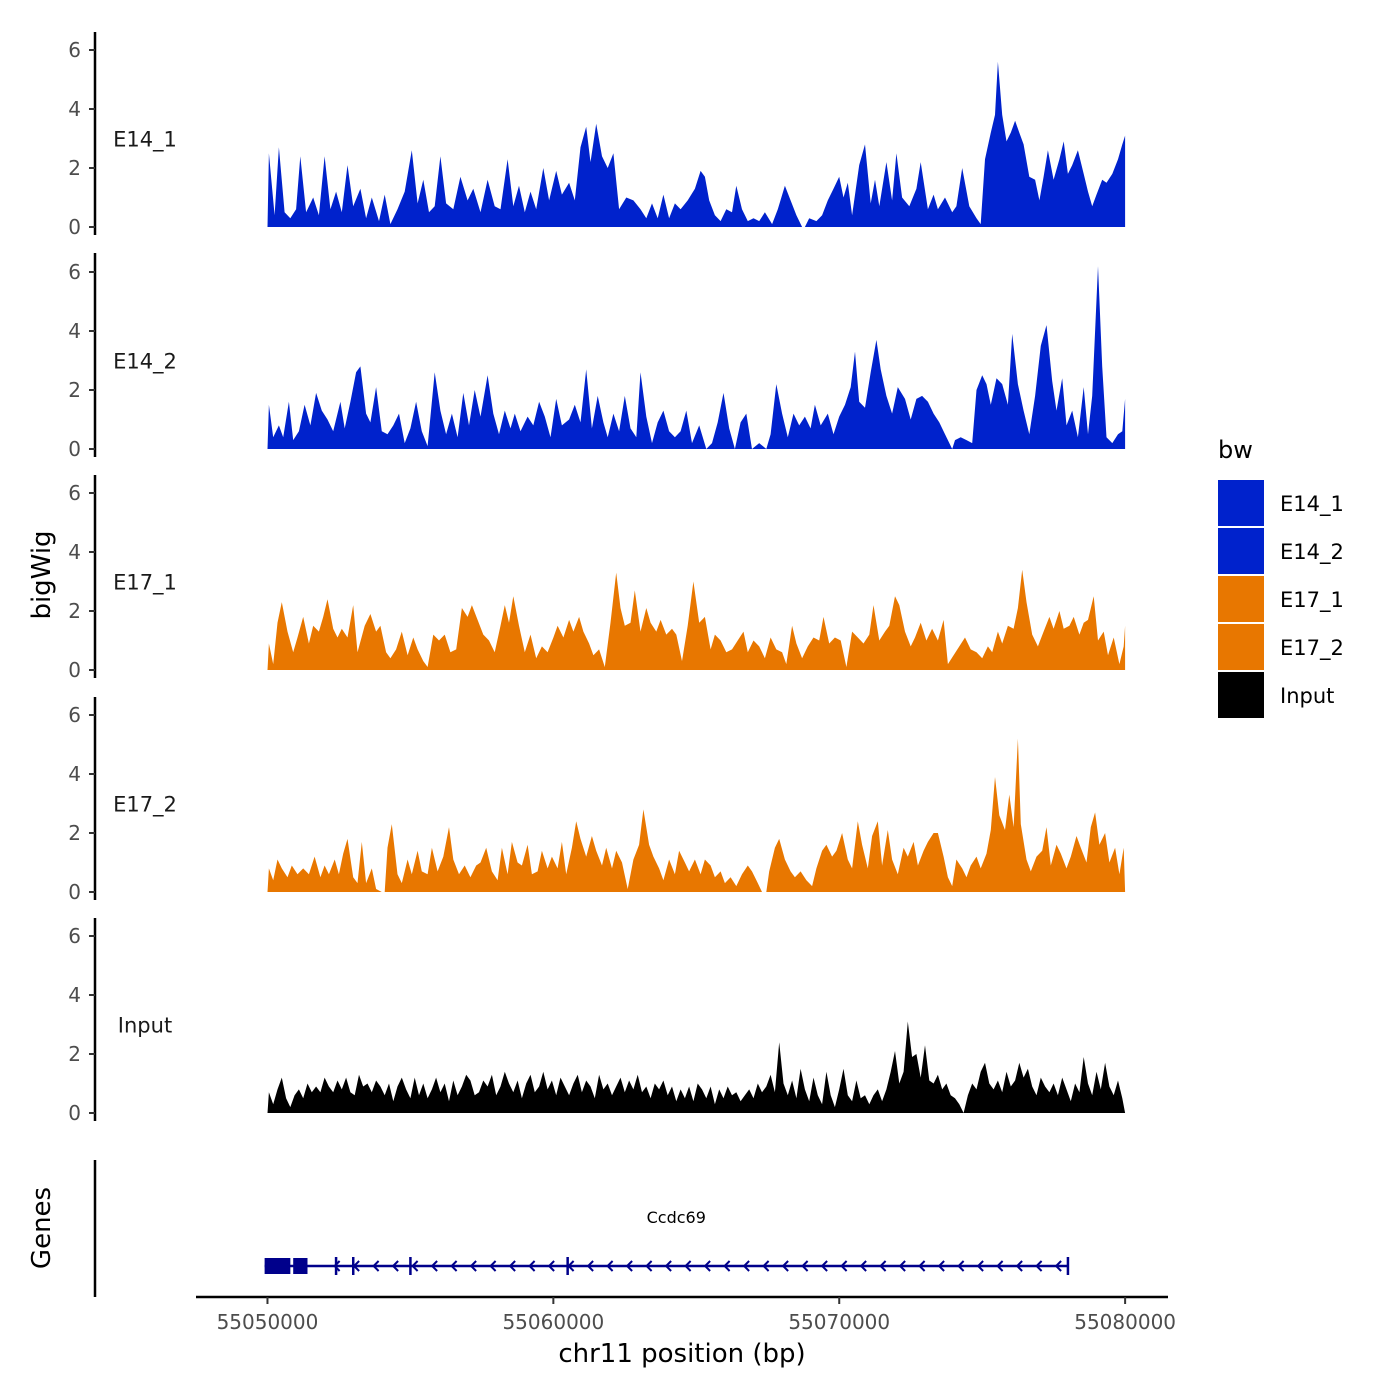 The height and width of the screenshot is (1400, 1400). Describe the element at coordinates (145, 140) in the screenshot. I see `track-label: E14_1` at that location.